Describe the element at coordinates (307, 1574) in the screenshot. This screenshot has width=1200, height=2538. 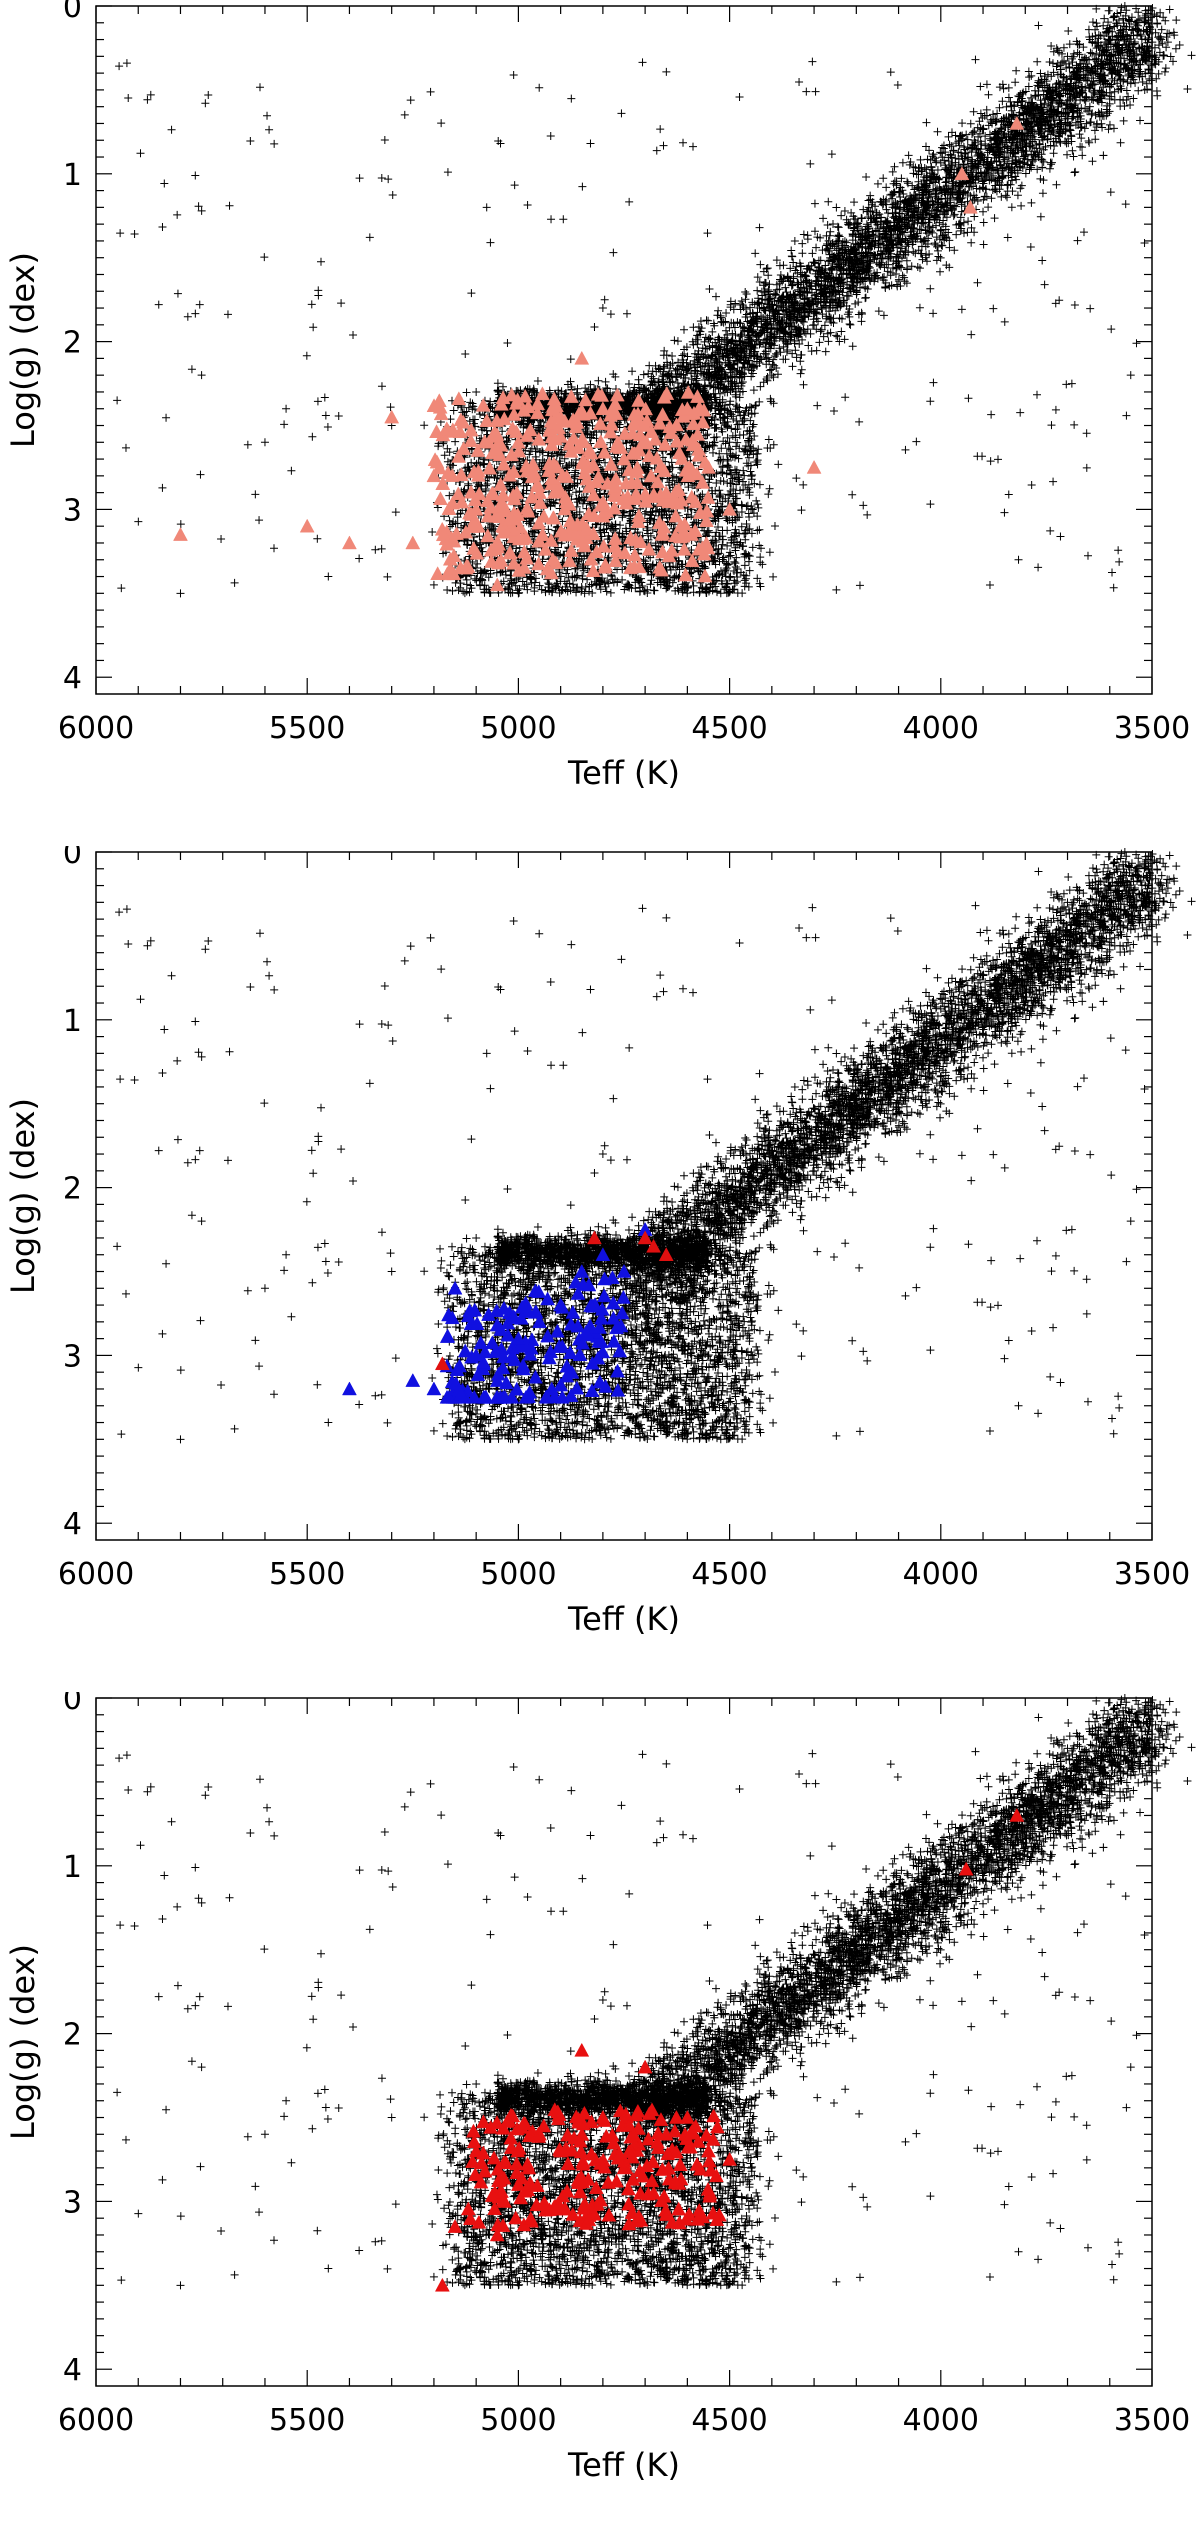
I see `x-tick-label: 5500` at that location.